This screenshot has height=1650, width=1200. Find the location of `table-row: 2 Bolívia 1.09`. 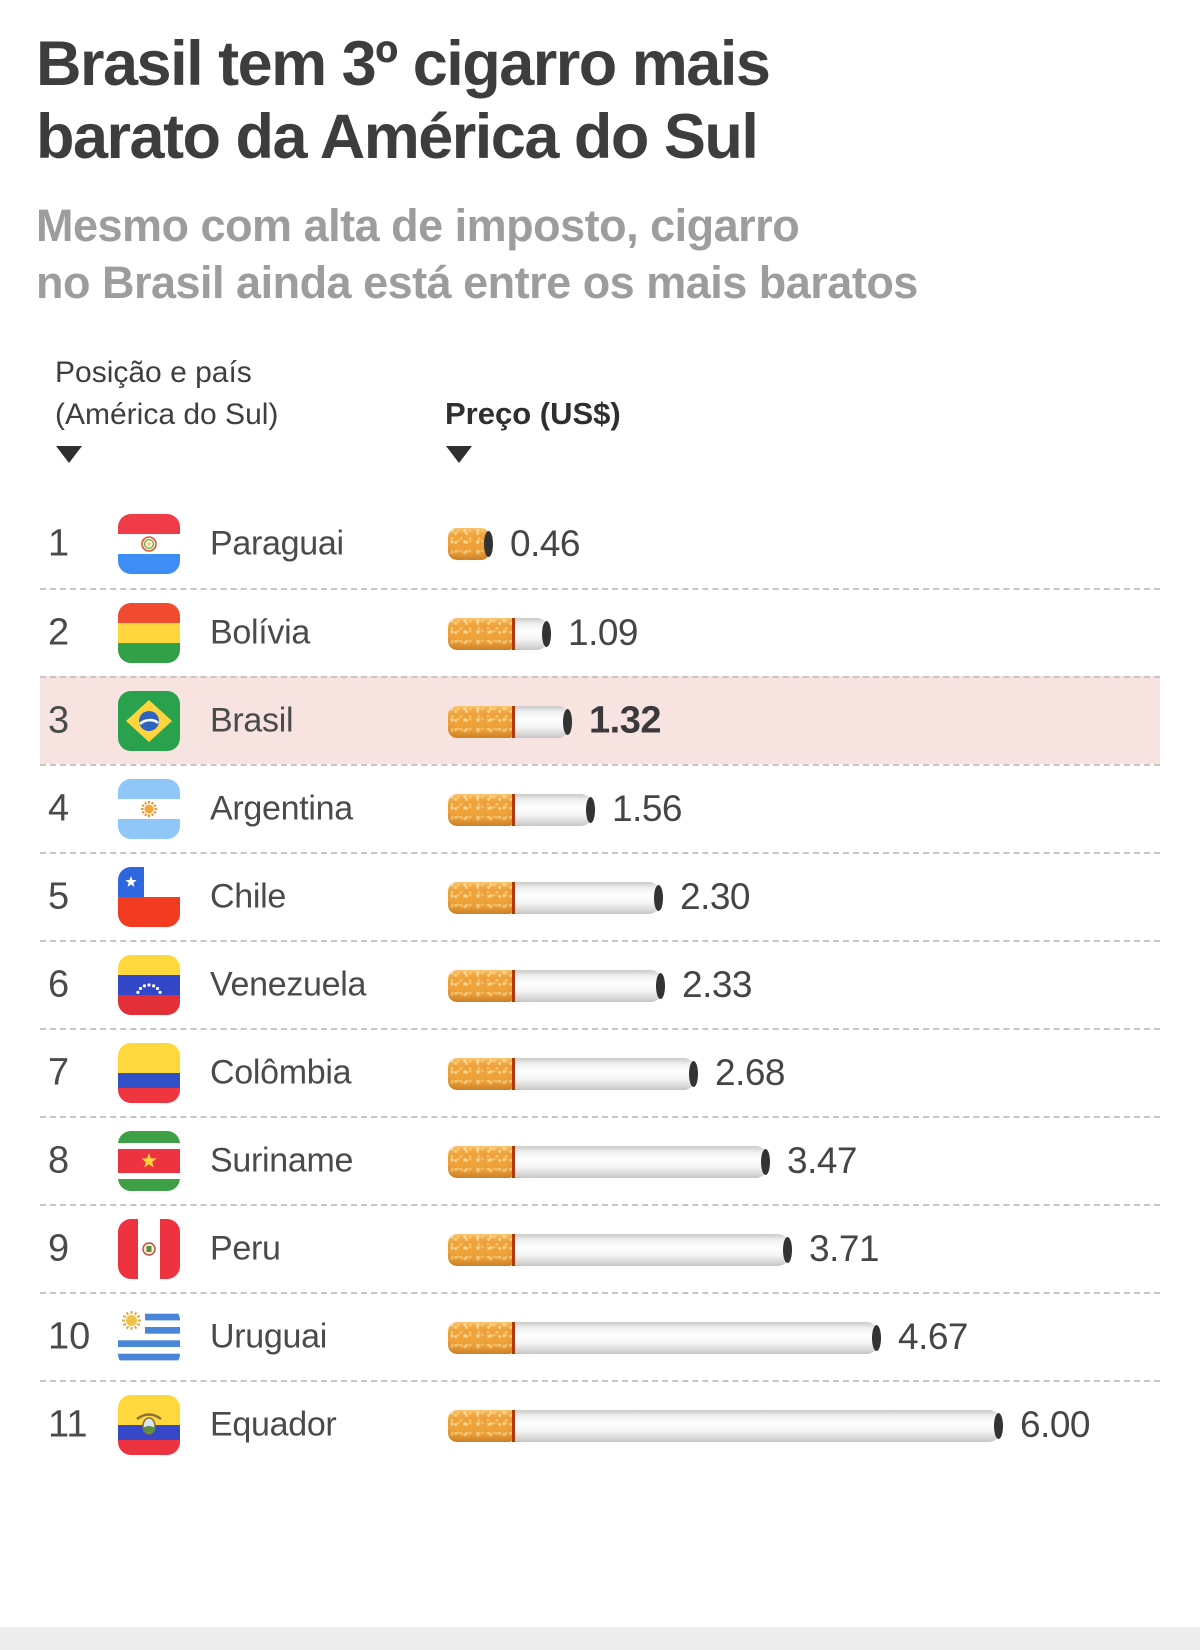

table-row: 2 Bolívia 1.09 is located at coordinates (600, 631).